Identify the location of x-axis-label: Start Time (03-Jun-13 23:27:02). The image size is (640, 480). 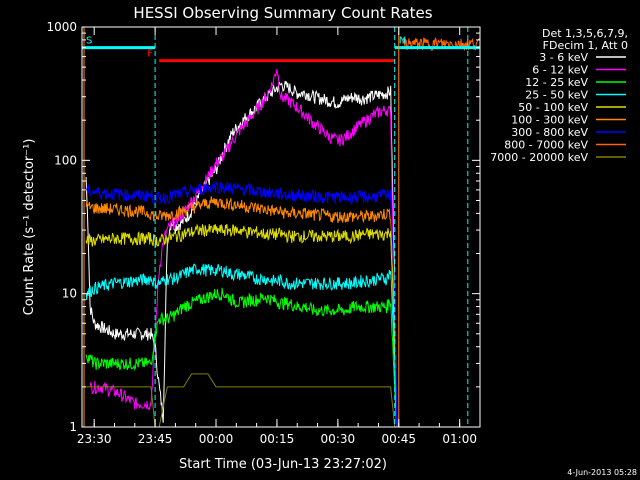
(283, 464).